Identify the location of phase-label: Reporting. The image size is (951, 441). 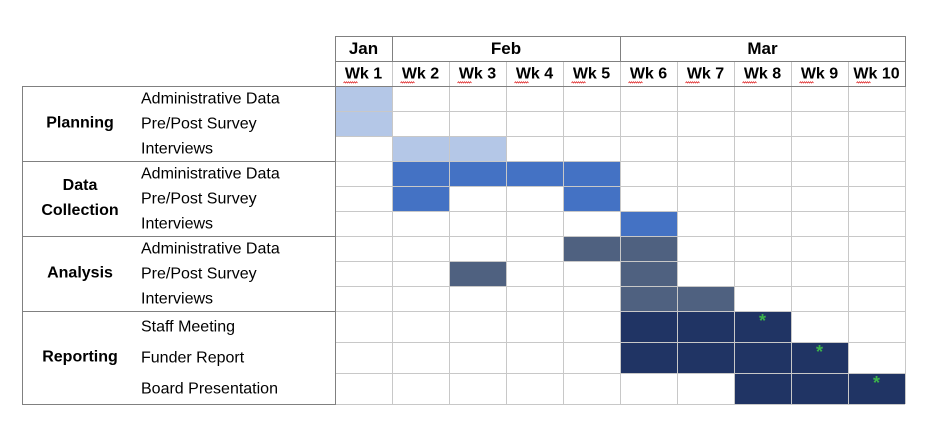
(80, 357).